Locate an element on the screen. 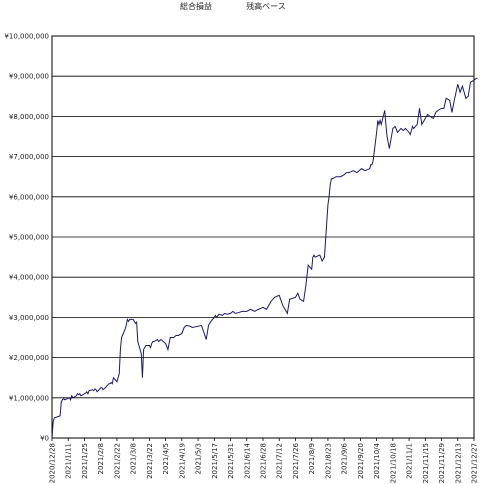  y-tick-label-3: ¥3,000,000 is located at coordinates (29, 318).